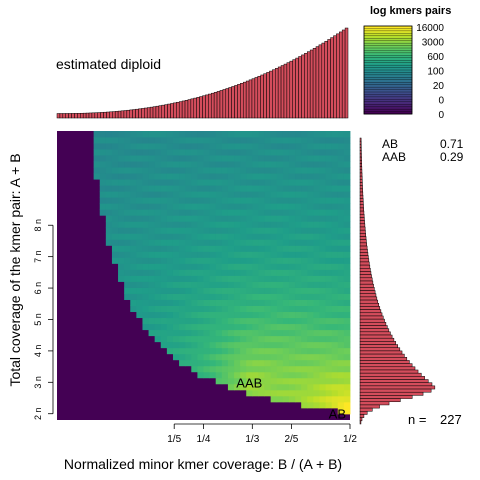 The image size is (480, 480). I want to click on y-tick-label: 4 n, so click(38, 351).